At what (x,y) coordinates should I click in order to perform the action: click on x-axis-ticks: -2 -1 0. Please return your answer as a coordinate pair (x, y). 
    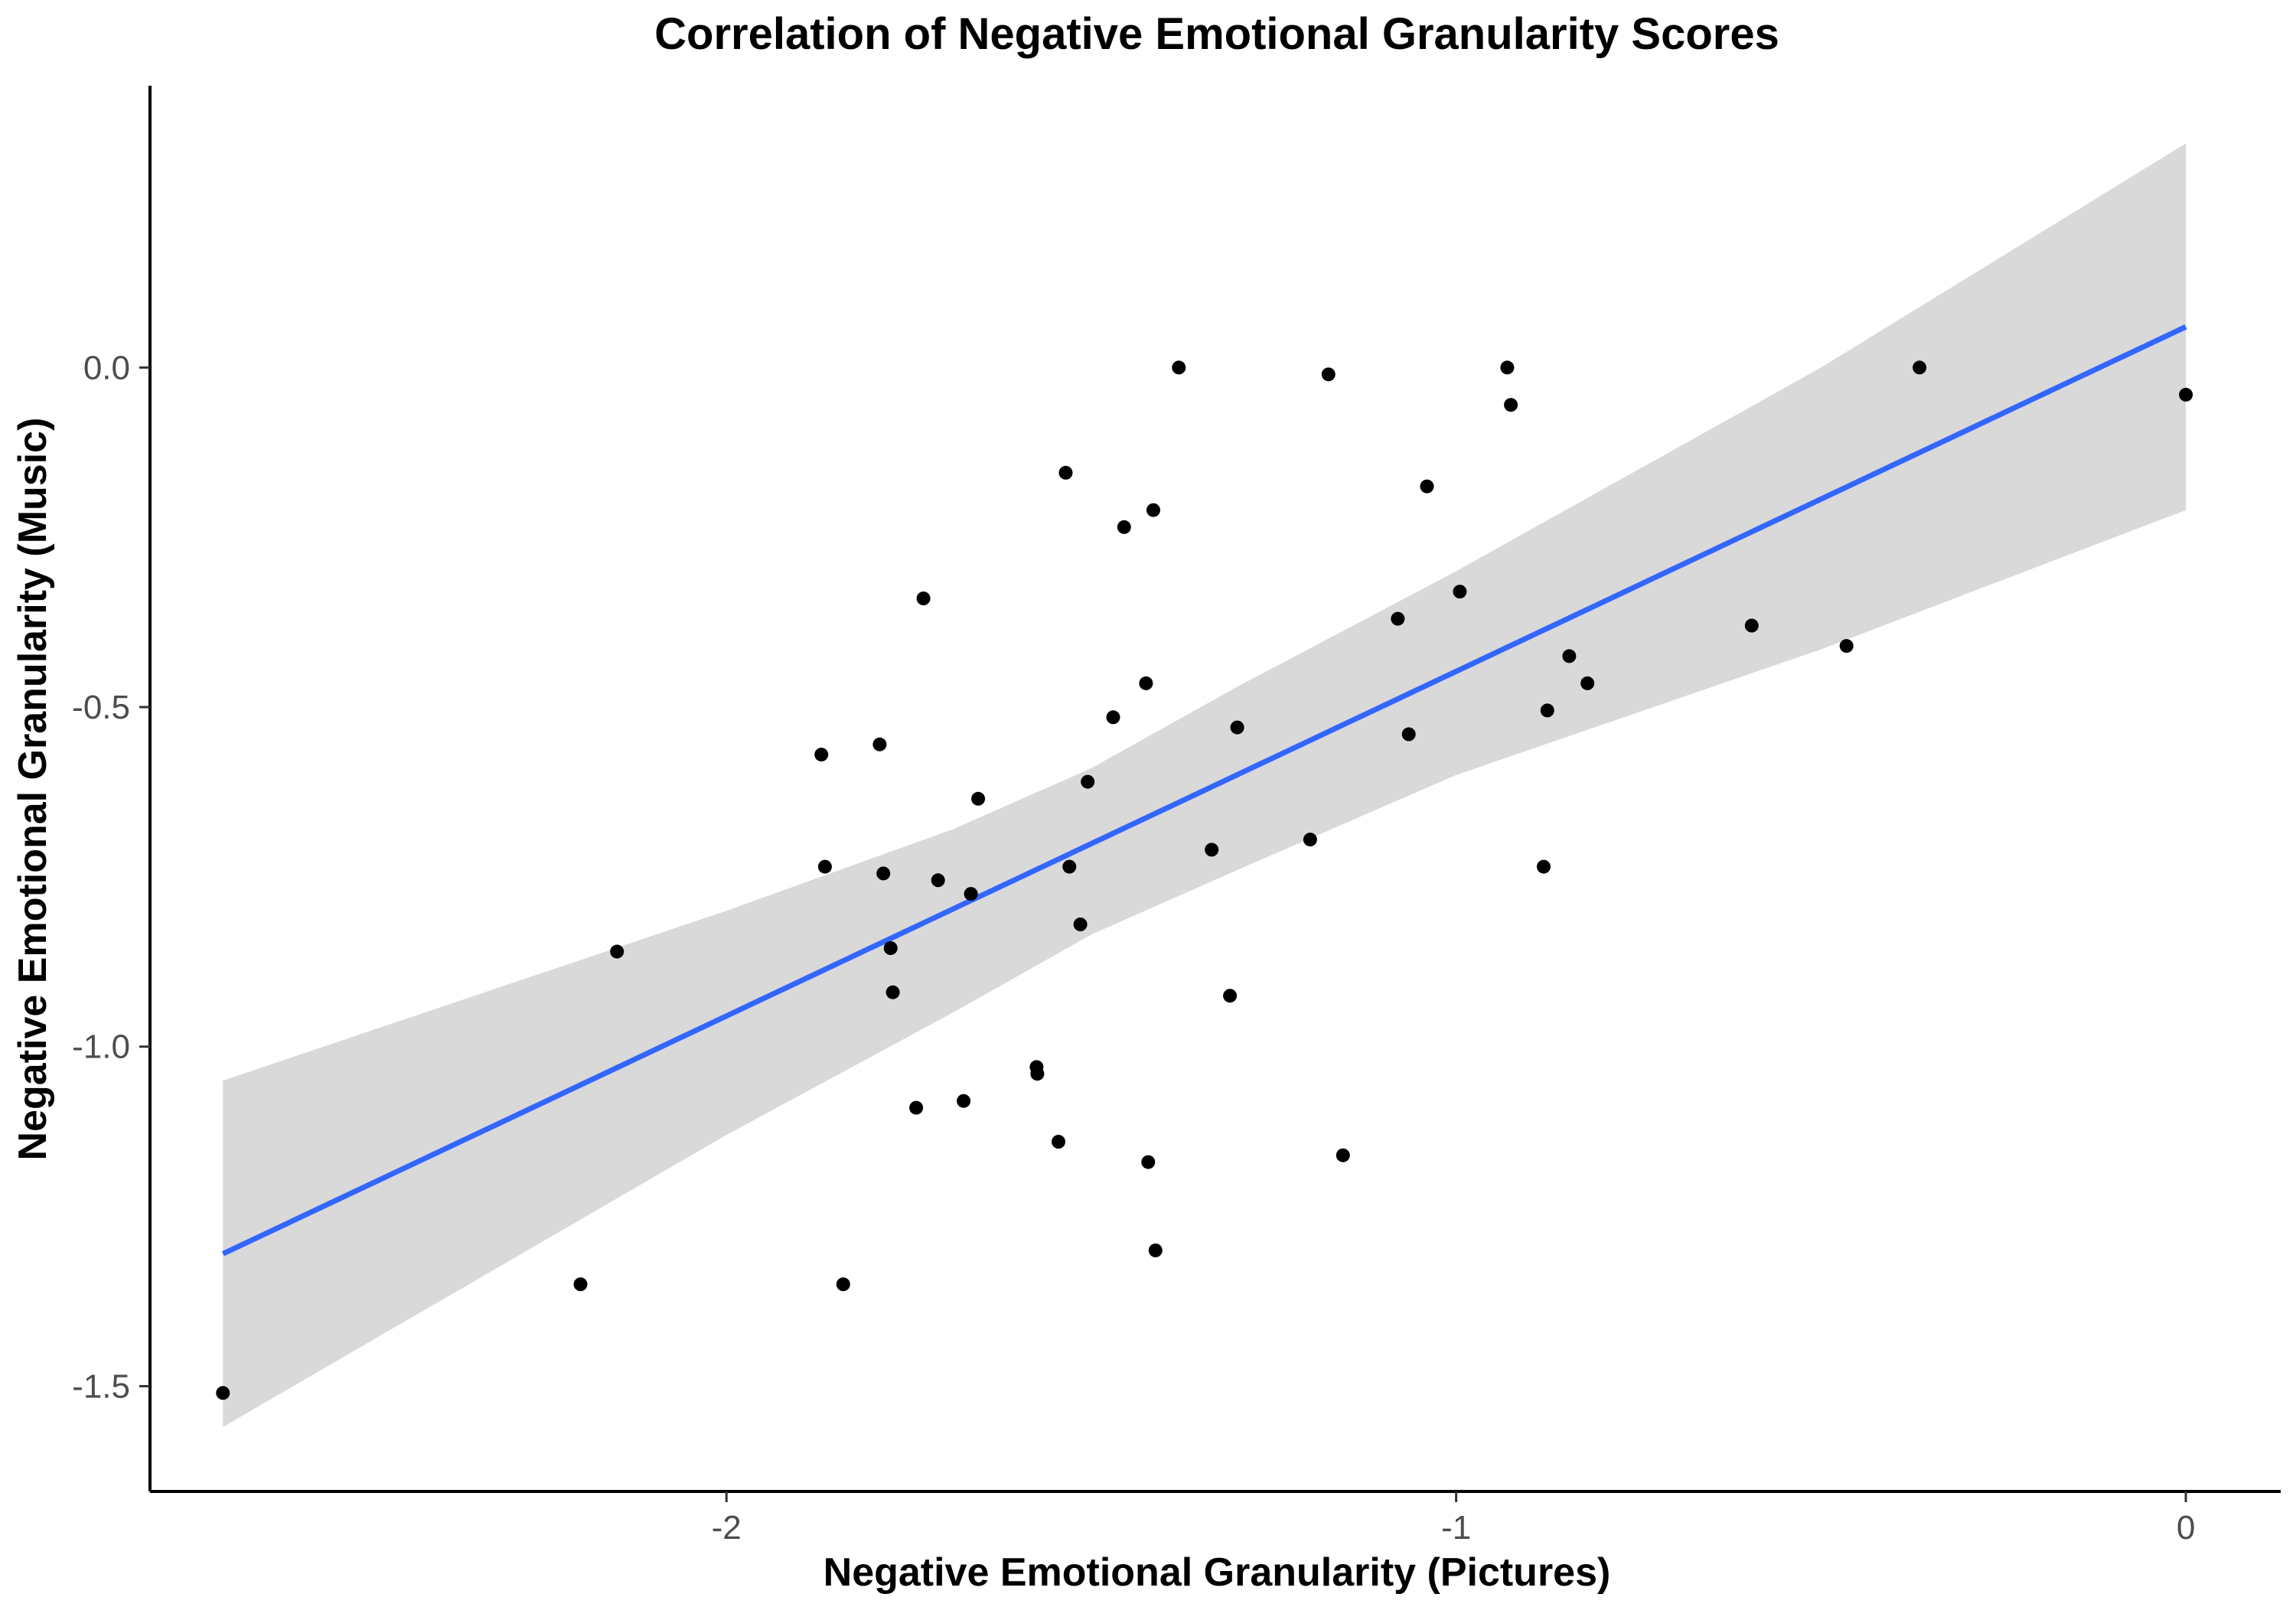
    Looking at the image, I should click on (1453, 1519).